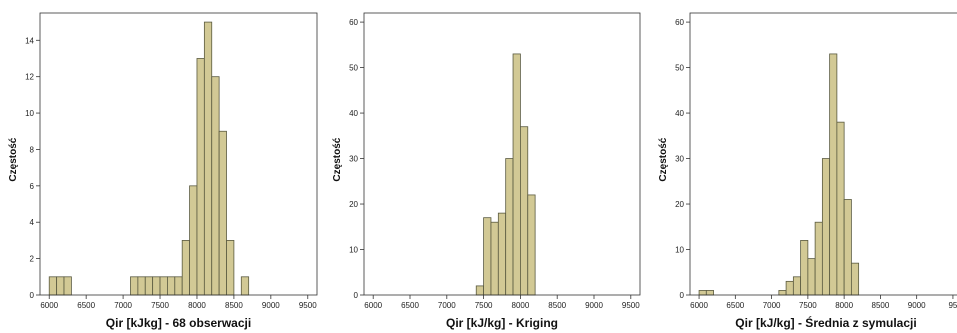 Image resolution: width=957 pixels, height=333 pixels. What do you see at coordinates (32, 186) in the screenshot?
I see `y-tick-label: 6` at bounding box center [32, 186].